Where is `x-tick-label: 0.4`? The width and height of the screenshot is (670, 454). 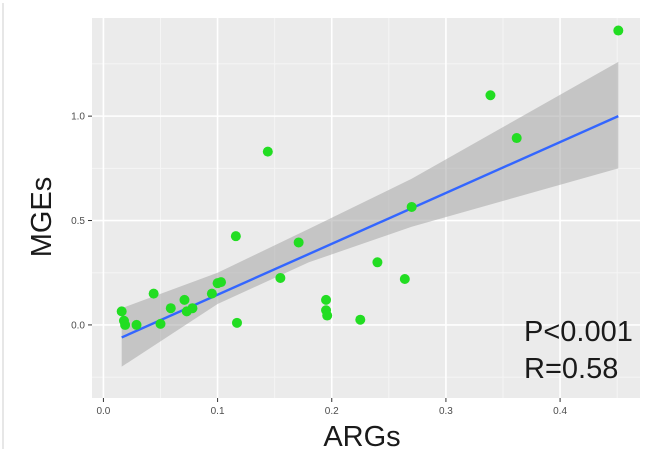 x-tick-label: 0.4 is located at coordinates (560, 411).